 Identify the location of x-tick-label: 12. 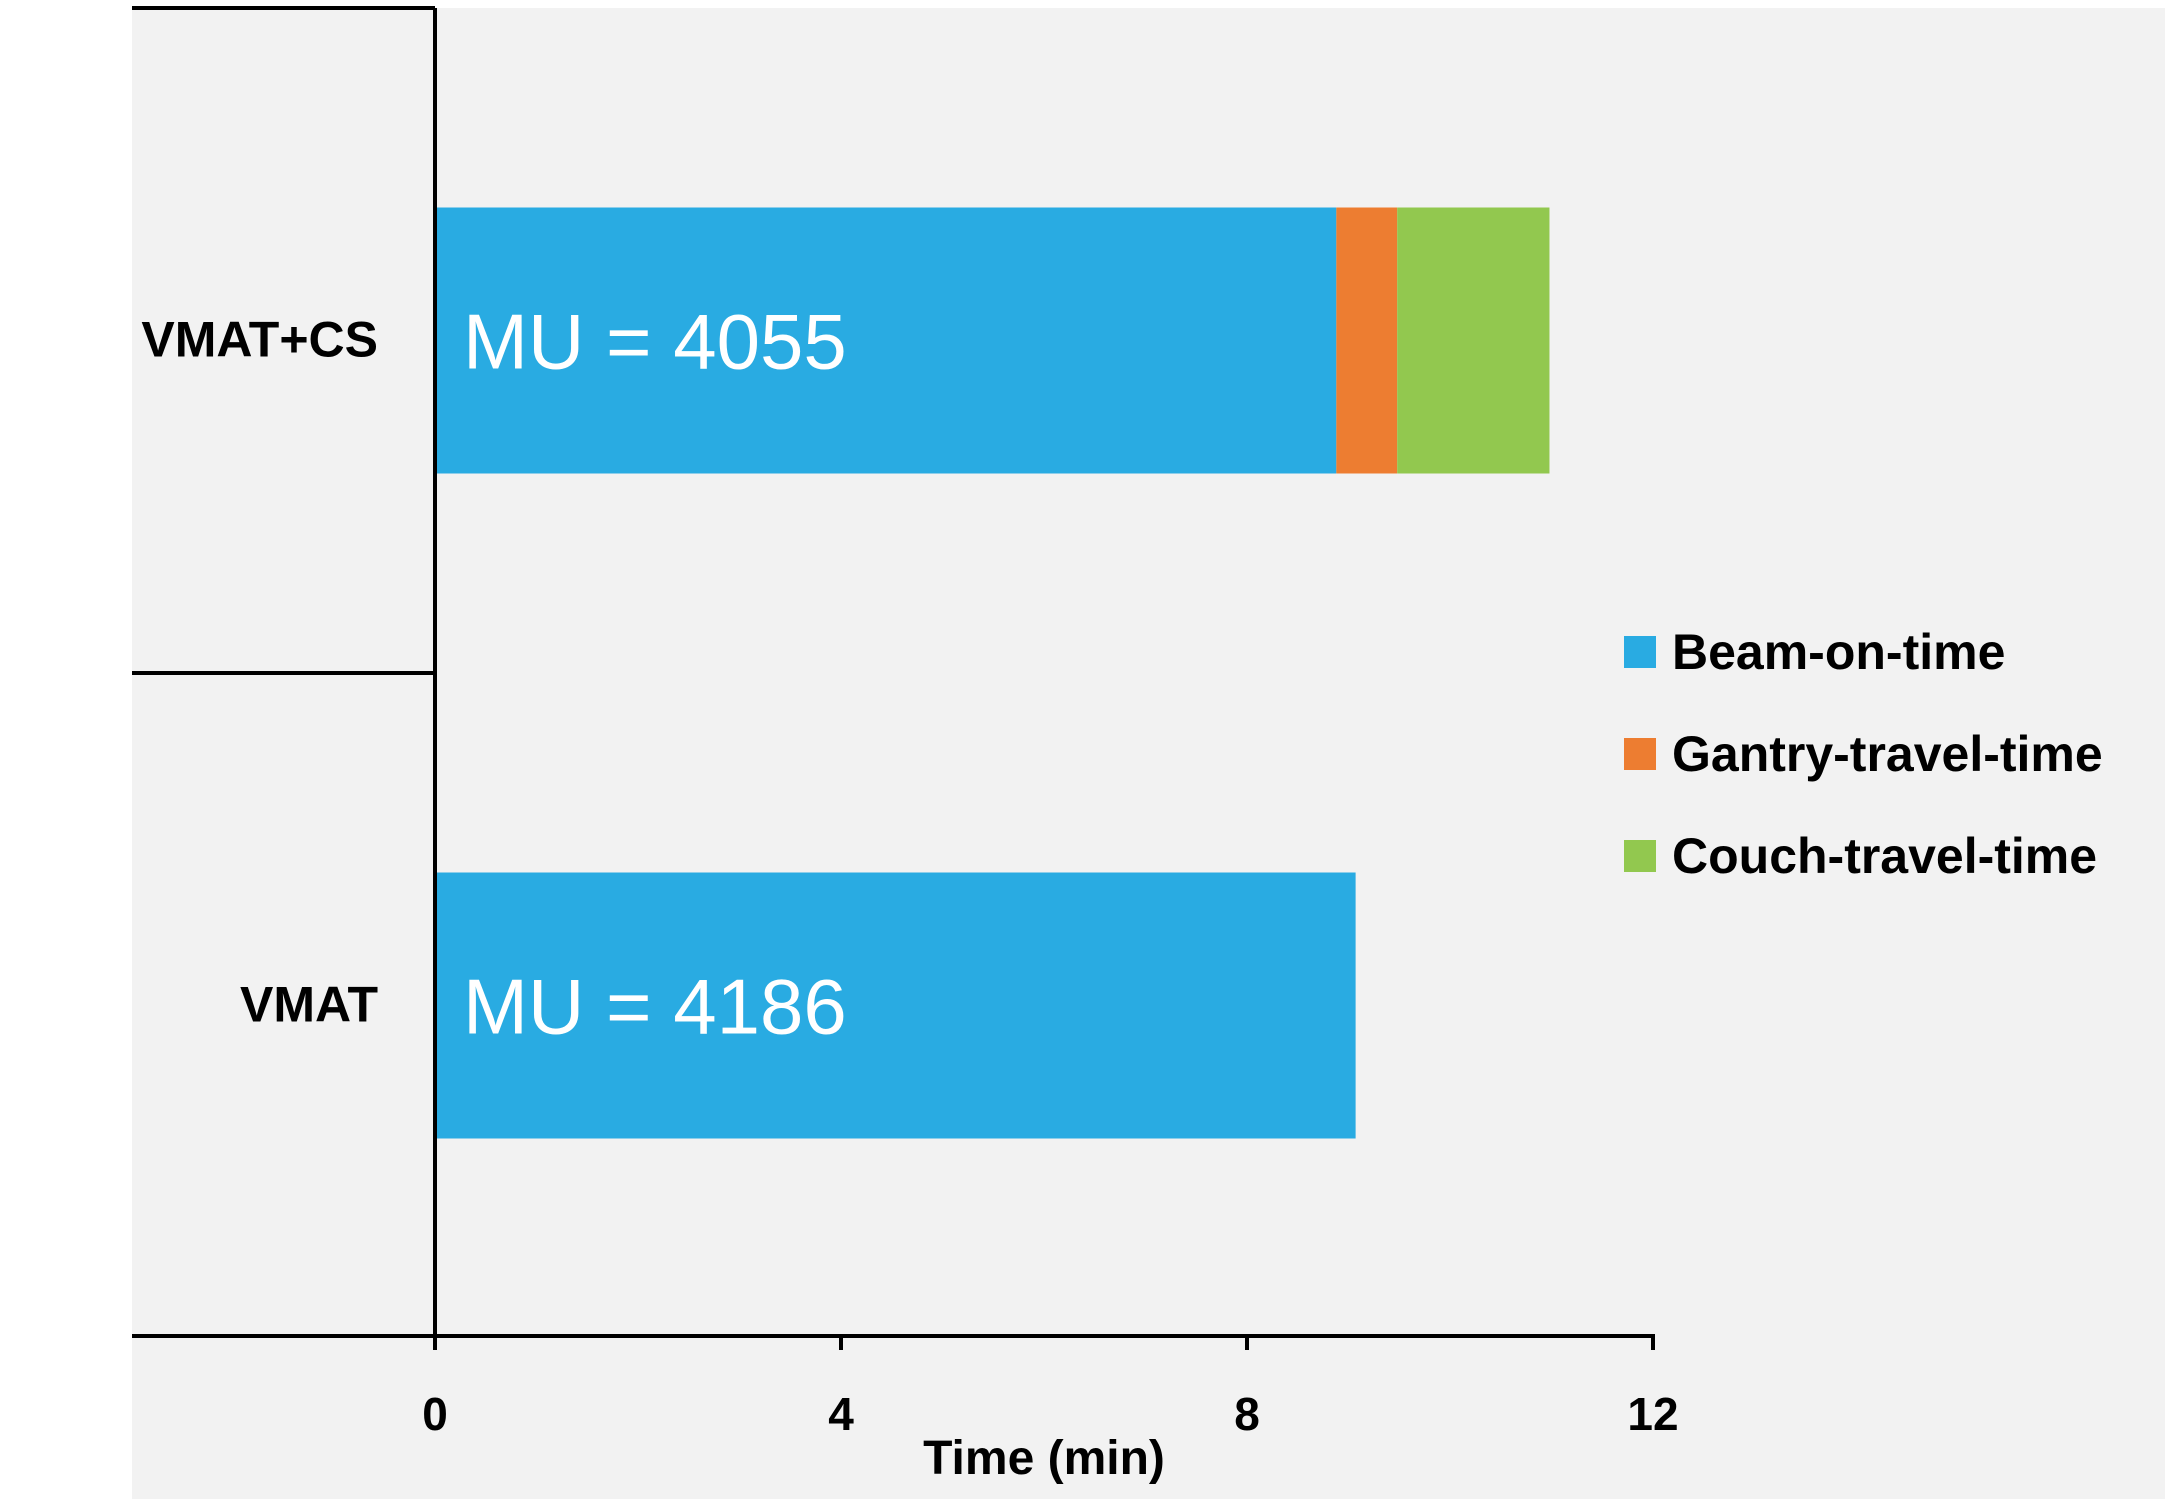
(1652, 1414).